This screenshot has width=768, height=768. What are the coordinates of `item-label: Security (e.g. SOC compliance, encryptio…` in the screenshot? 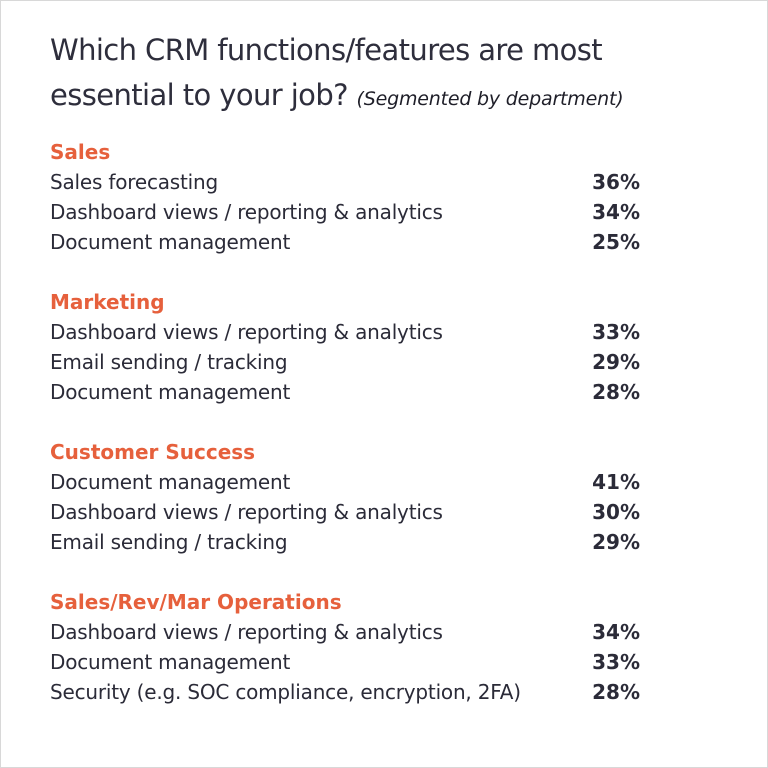 It's located at (285, 692).